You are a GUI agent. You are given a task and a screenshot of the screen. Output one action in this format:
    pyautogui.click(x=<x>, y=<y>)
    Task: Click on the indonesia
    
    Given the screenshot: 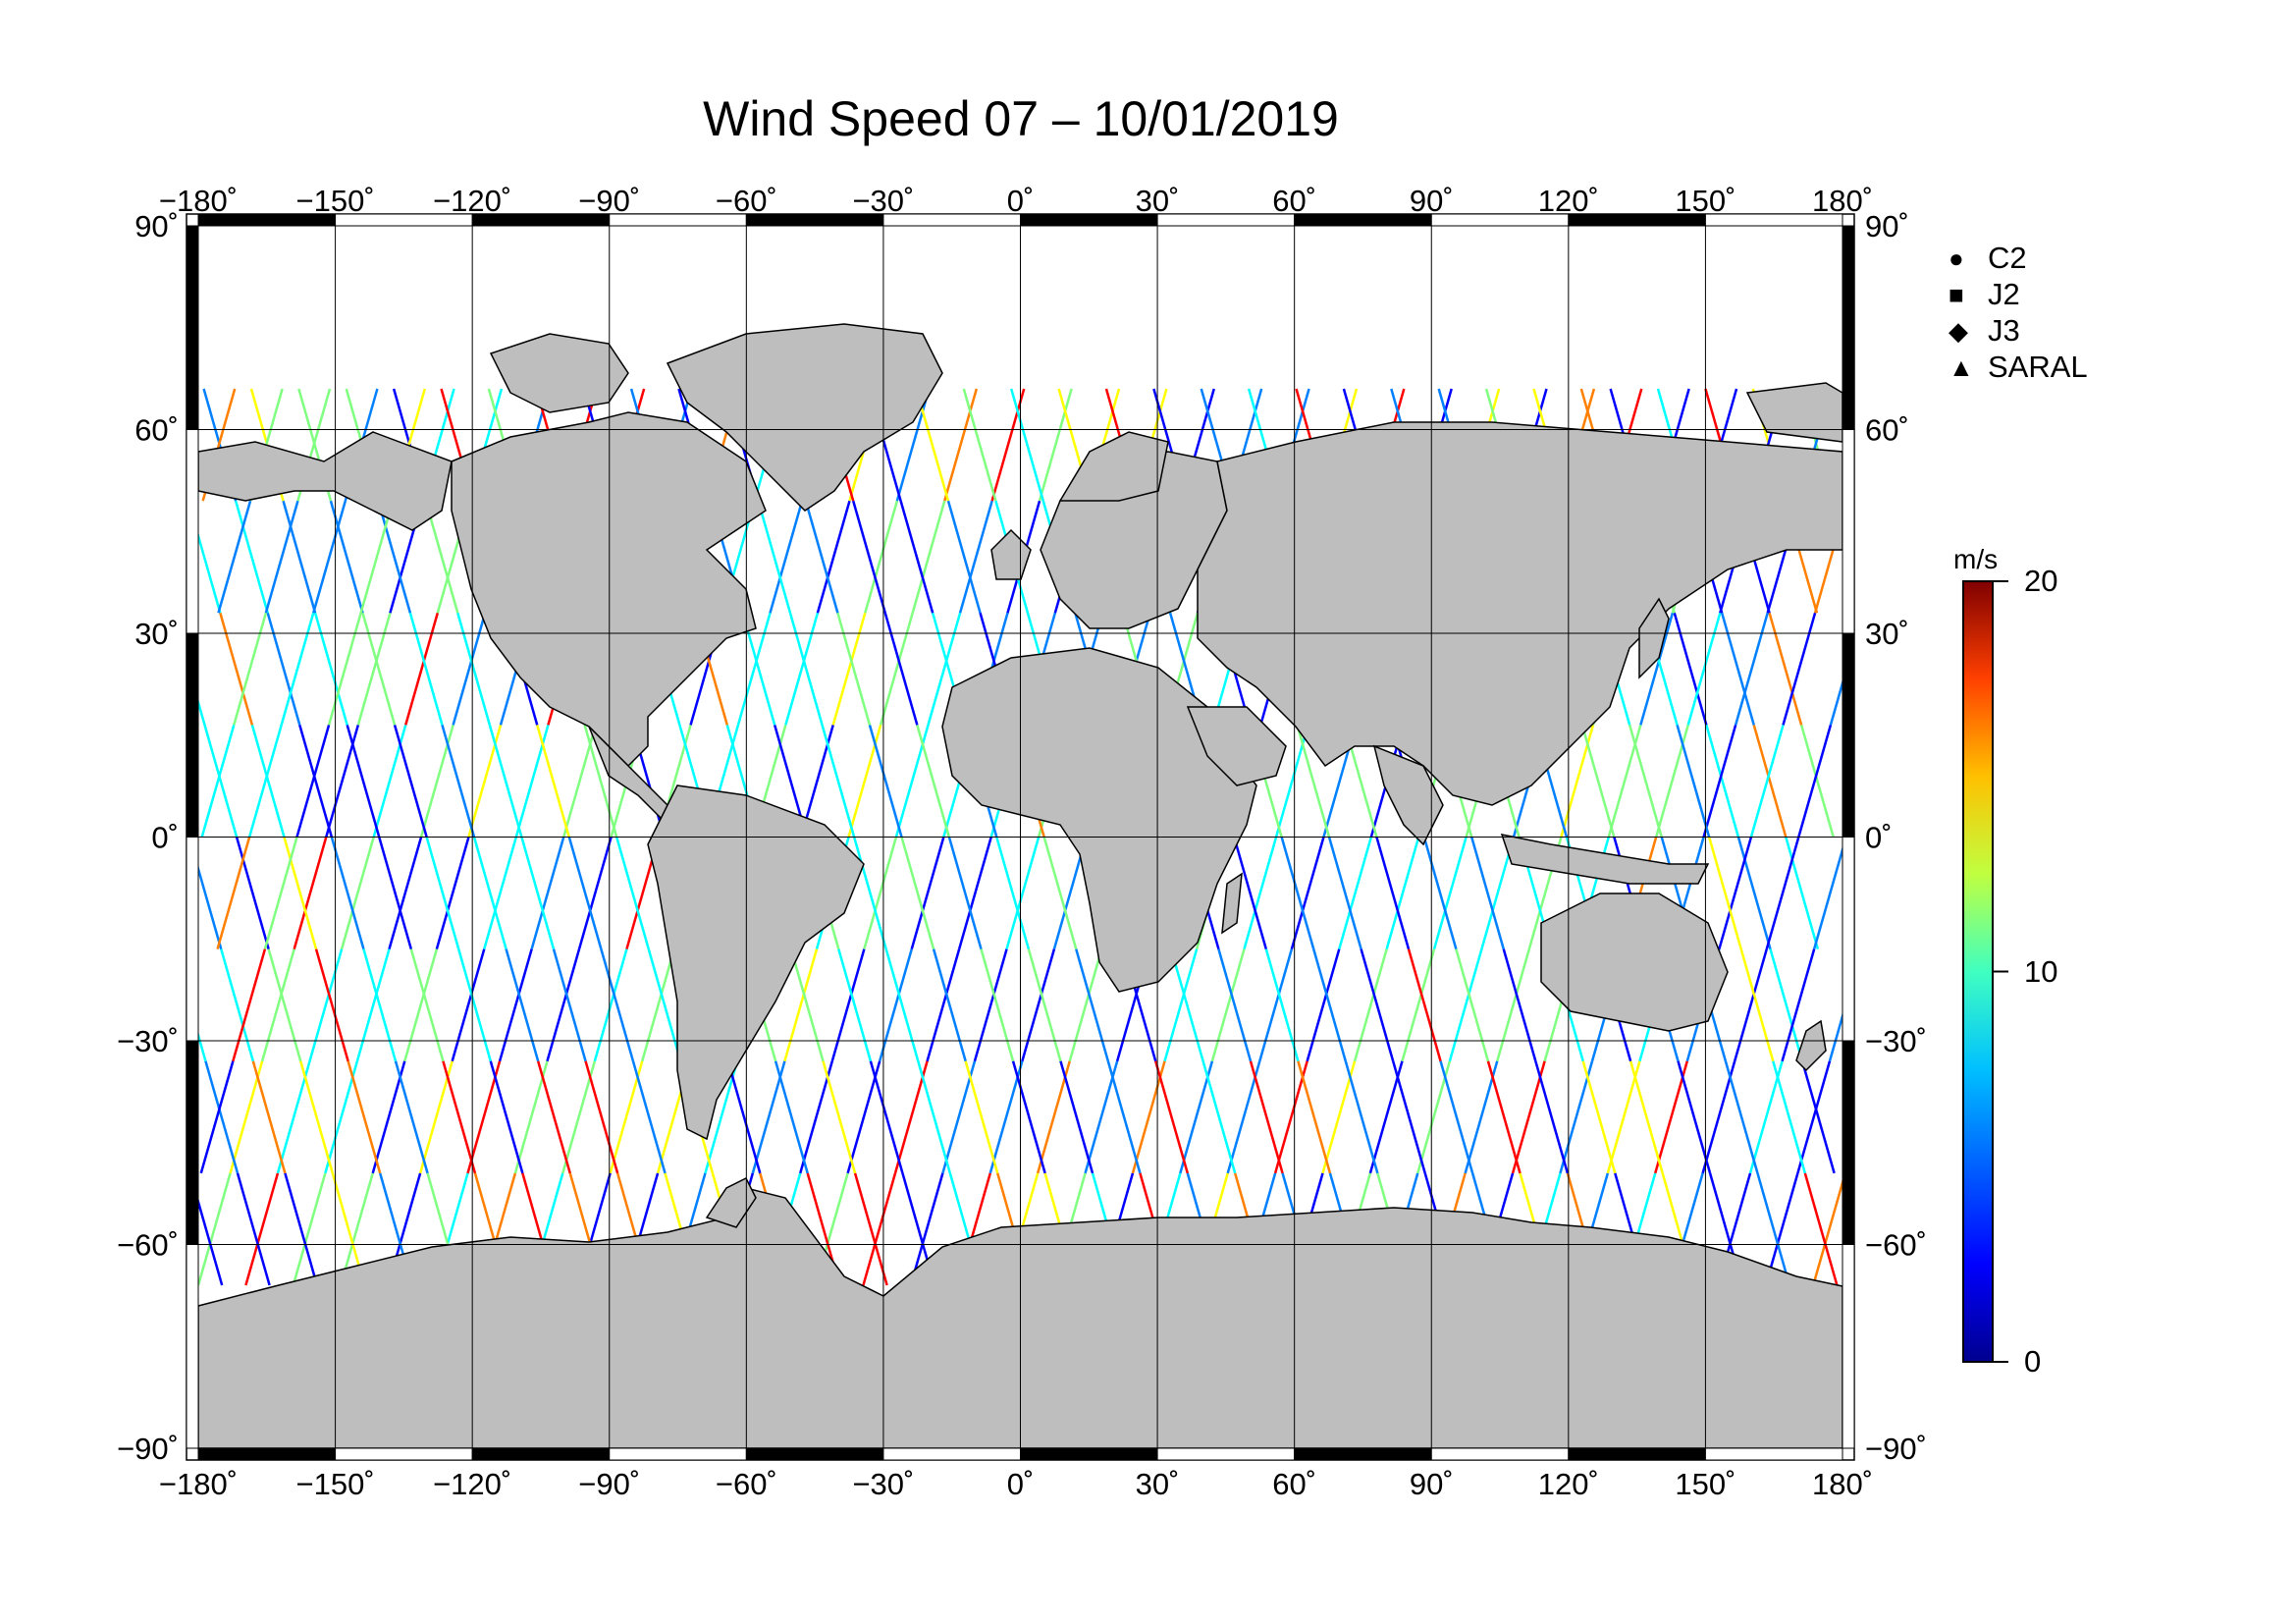 What is the action you would take?
    pyautogui.click(x=1605, y=859)
    